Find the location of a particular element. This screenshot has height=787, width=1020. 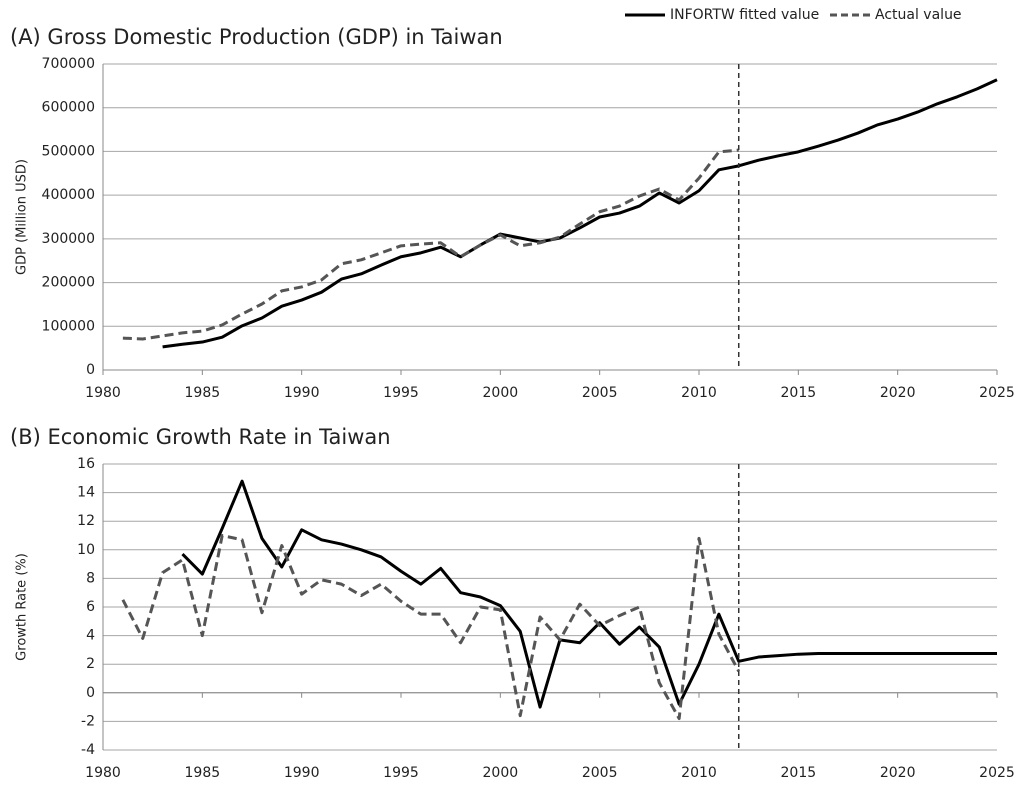

y-tick-label: 2 is located at coordinates (90, 664).